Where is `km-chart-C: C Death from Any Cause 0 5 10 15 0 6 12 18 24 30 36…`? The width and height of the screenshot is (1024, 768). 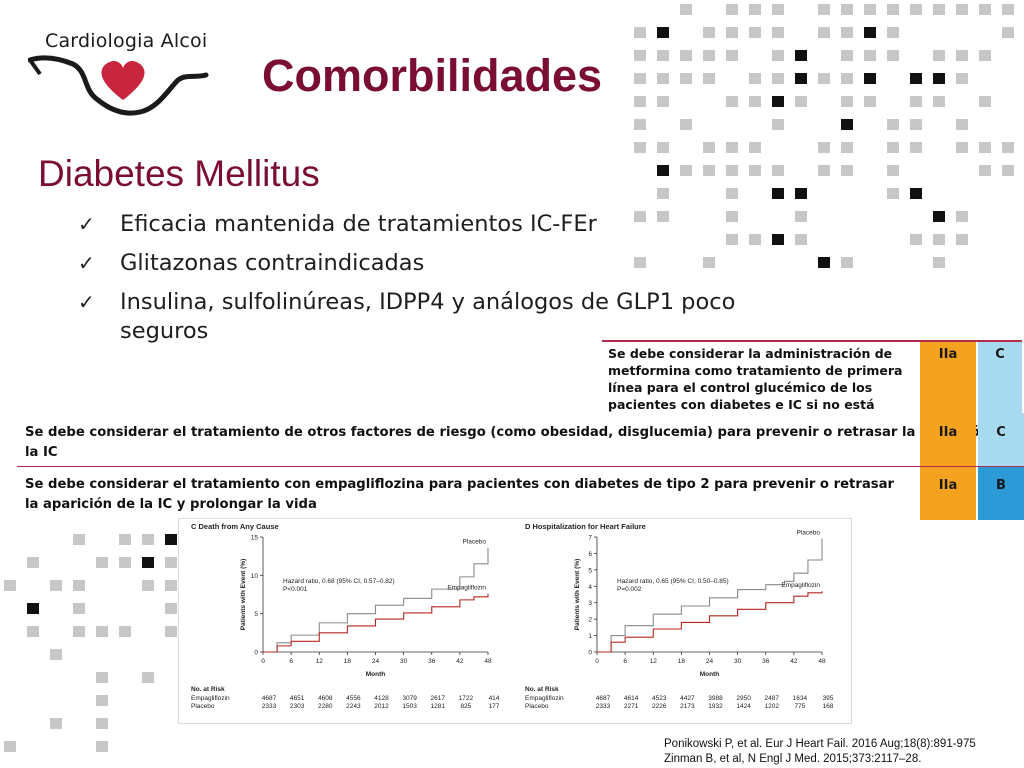 km-chart-C: C Death from Any Cause 0 5 10 15 0 6 12 18 24 30 36… is located at coordinates (345, 616).